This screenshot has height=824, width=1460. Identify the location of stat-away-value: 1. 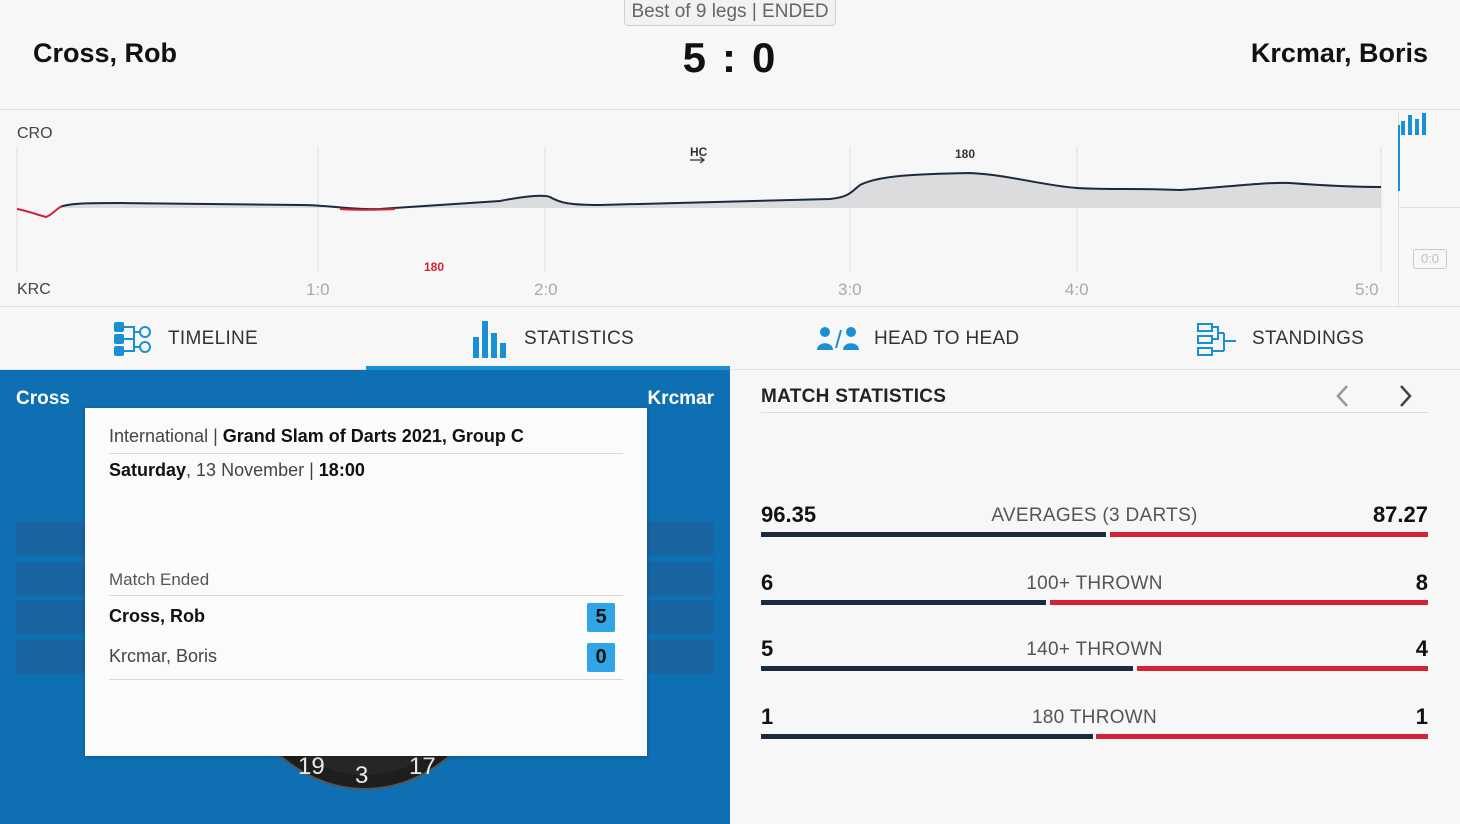
(1421, 716).